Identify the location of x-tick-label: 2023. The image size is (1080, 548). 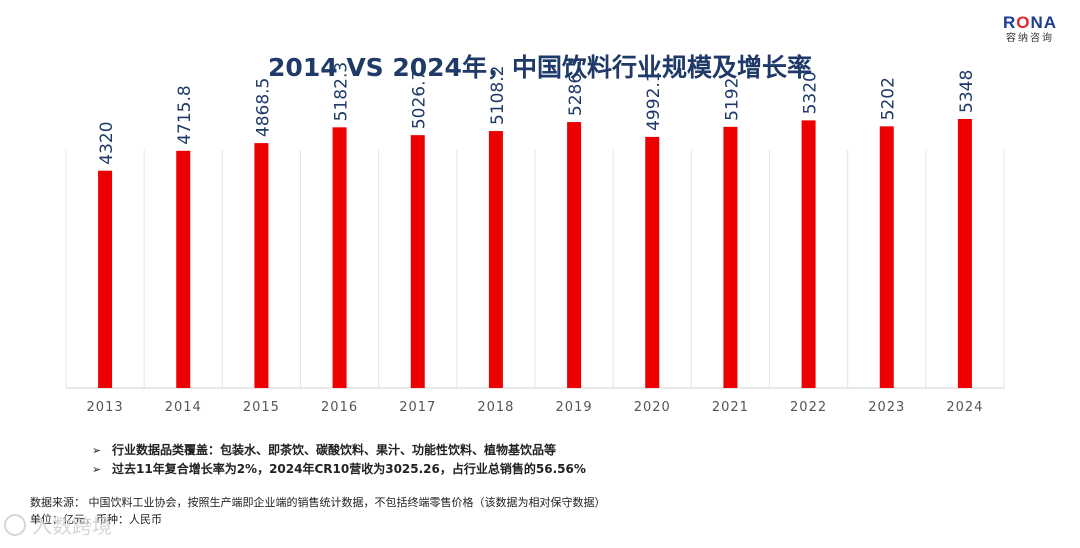
(886, 407).